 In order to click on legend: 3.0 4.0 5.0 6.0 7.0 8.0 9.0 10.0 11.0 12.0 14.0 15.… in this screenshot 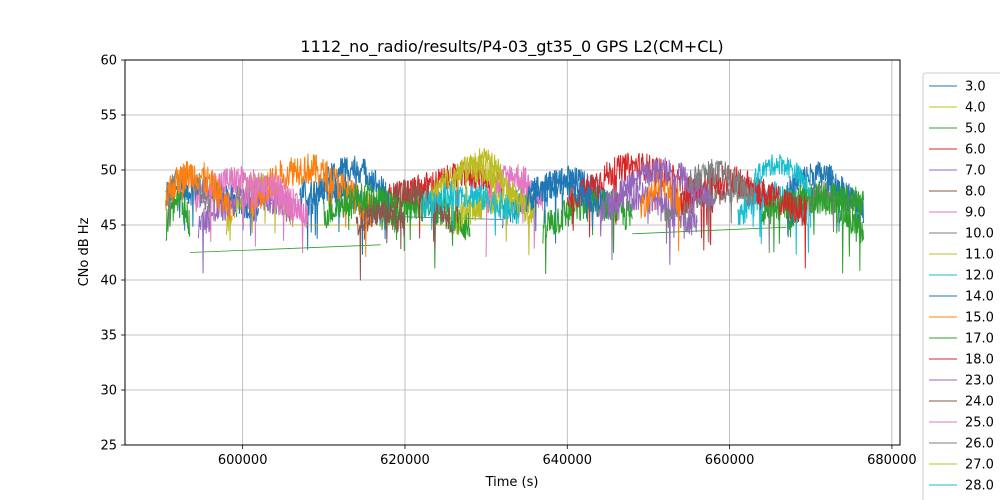, I will do `click(961, 286)`.